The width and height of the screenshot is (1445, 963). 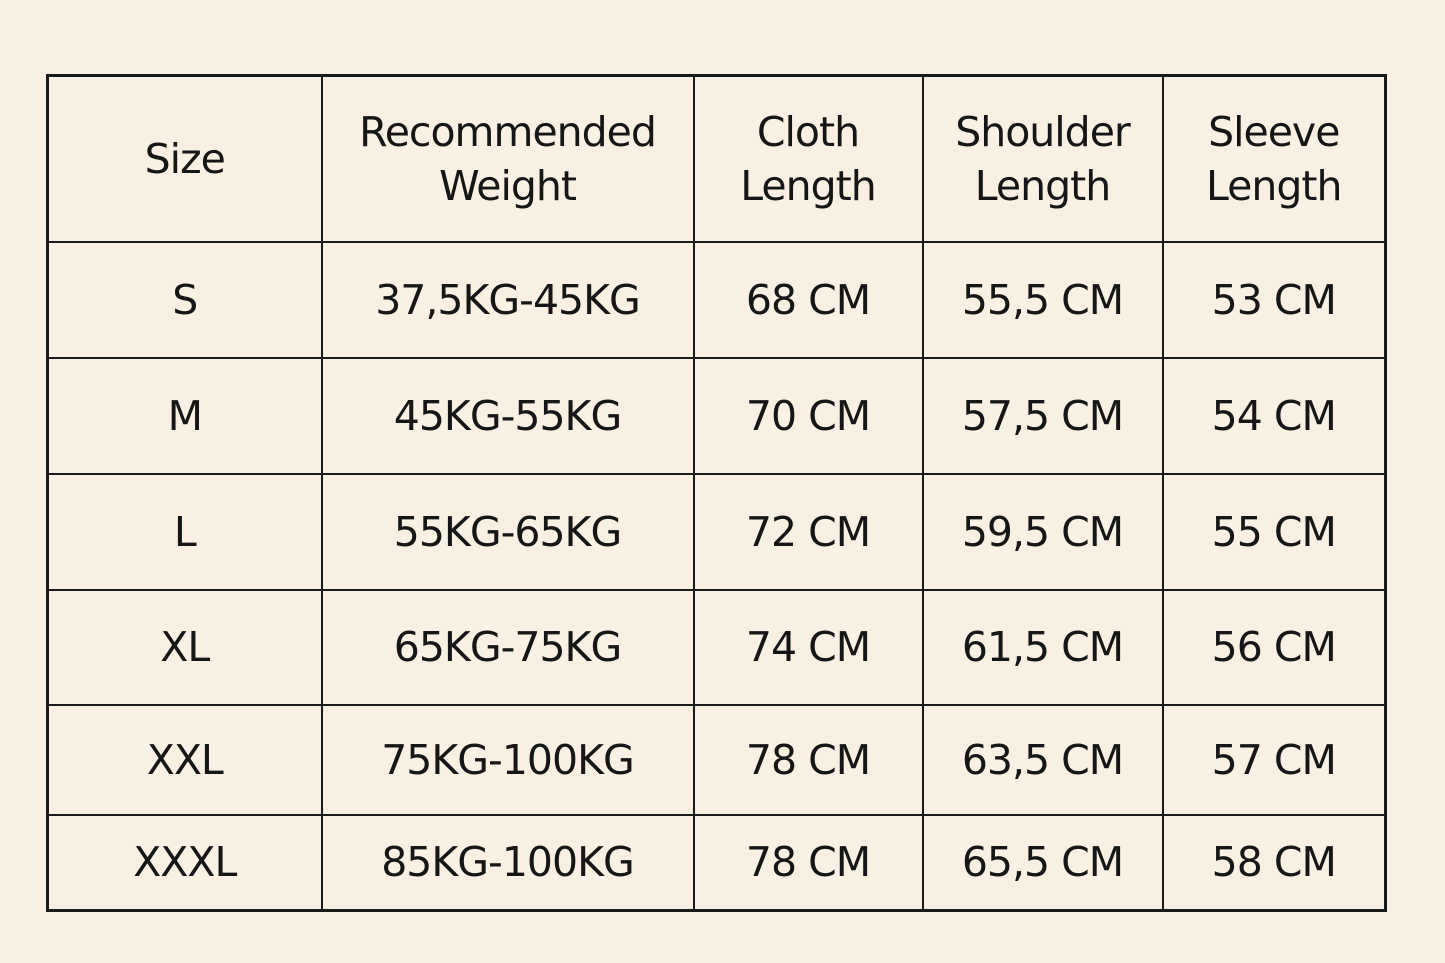 What do you see at coordinates (507, 158) in the screenshot?
I see `column-header: Recommended Weight` at bounding box center [507, 158].